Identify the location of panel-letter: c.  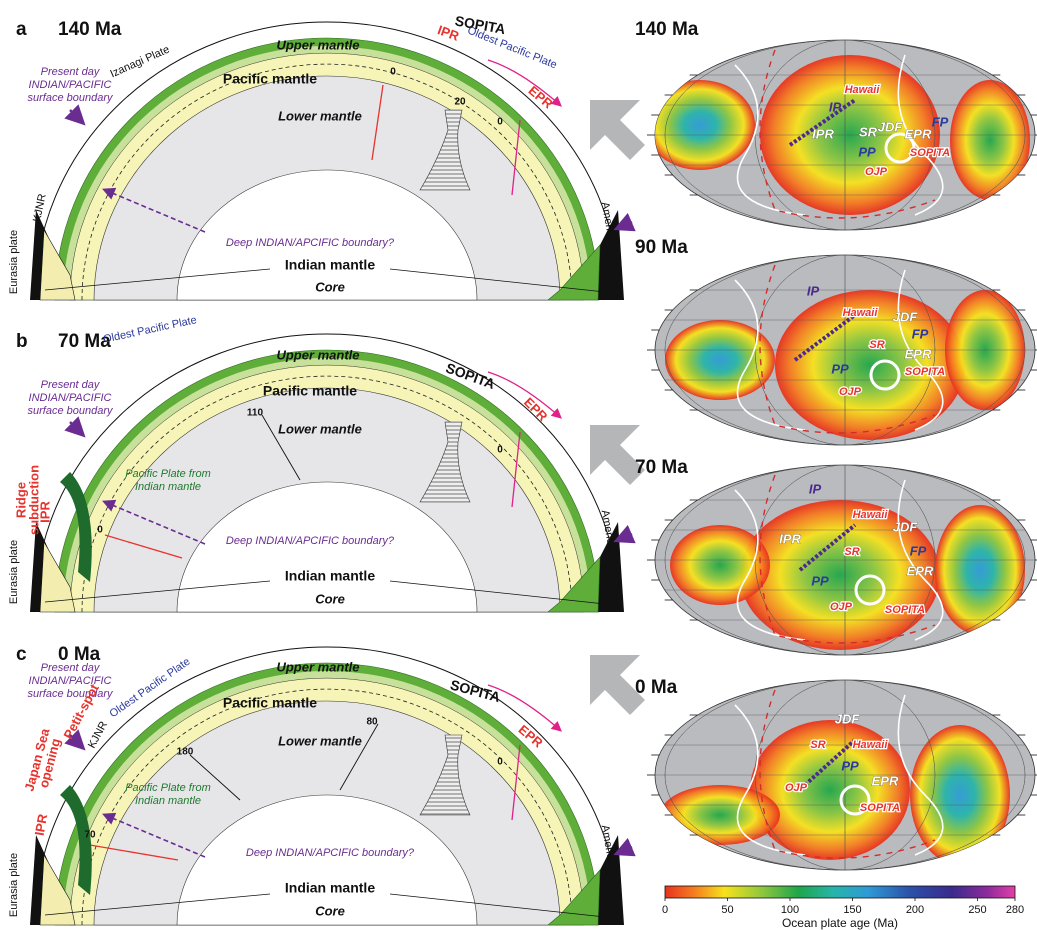
(21, 654).